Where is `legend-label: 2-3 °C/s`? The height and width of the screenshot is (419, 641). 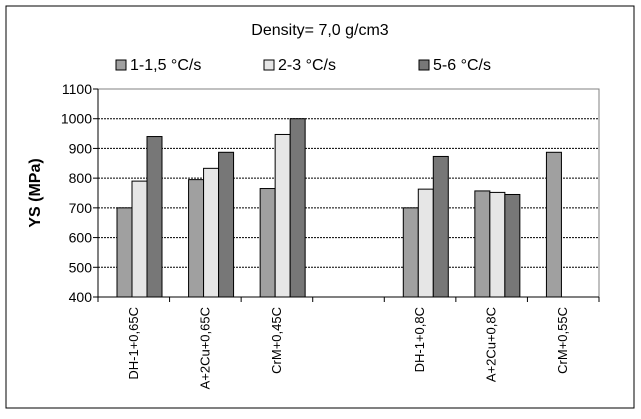 legend-label: 2-3 °C/s is located at coordinates (307, 65).